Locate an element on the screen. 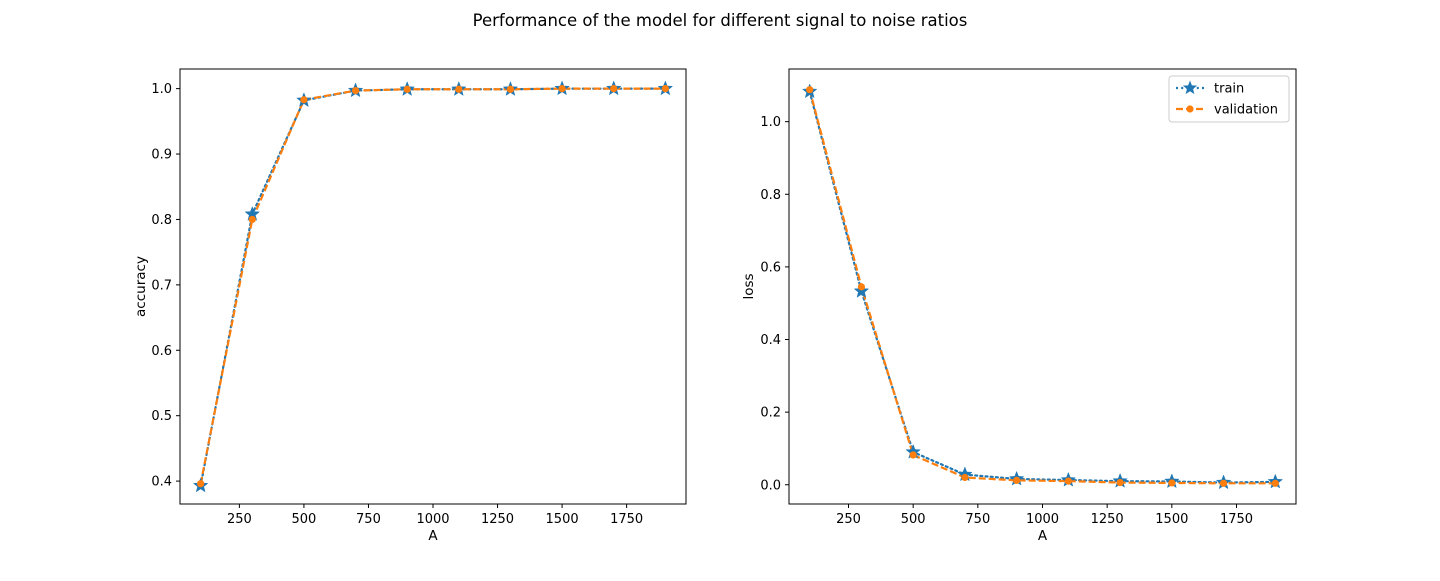 The height and width of the screenshot is (581, 1440). legend: train validation is located at coordinates (1229, 99).